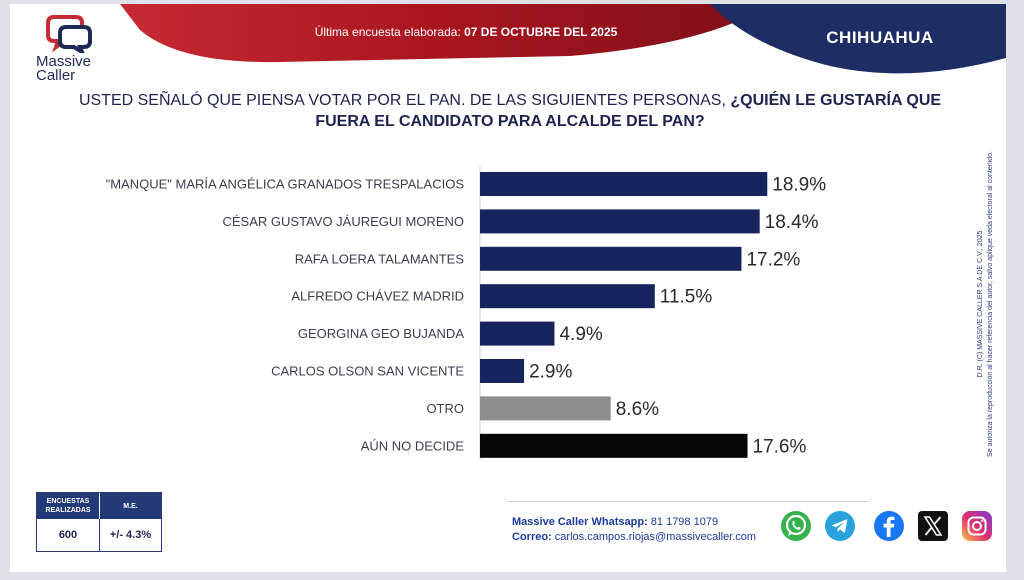  Describe the element at coordinates (68, 510) in the screenshot. I see `surveys-header-line2: REALIZADAS` at that location.